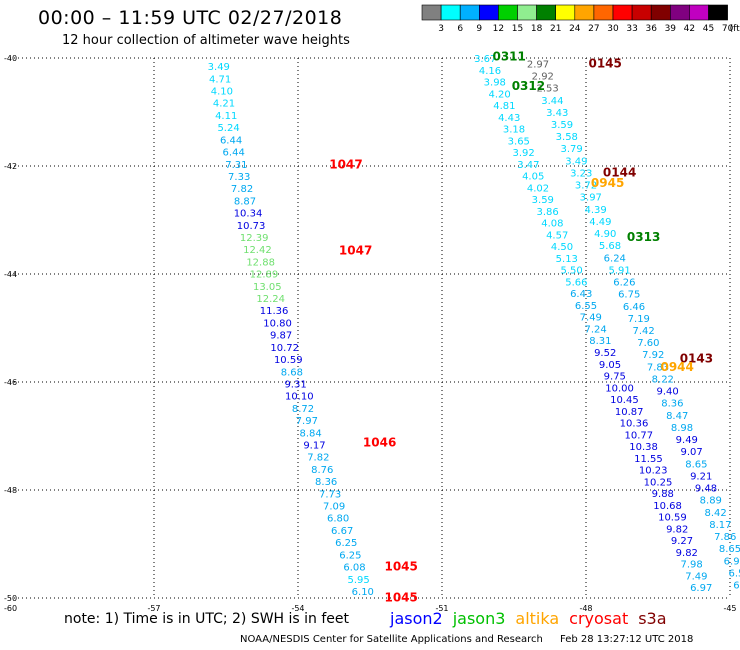  What do you see at coordinates (557, 113) in the screenshot?
I see `data-label-track-c: 3.43` at bounding box center [557, 113].